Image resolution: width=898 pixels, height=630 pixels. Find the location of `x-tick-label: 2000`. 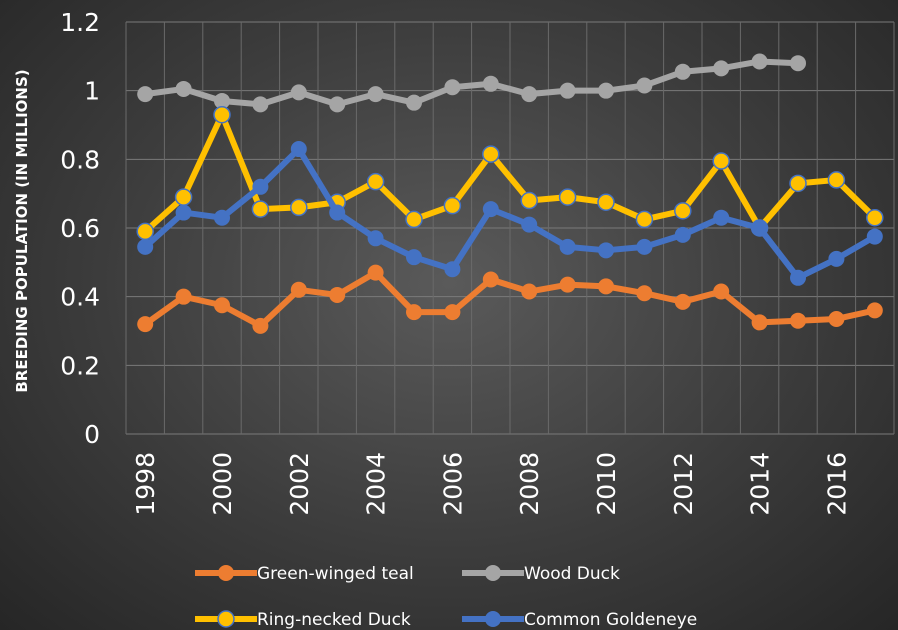

x-tick-label: 2000 is located at coordinates (222, 484).